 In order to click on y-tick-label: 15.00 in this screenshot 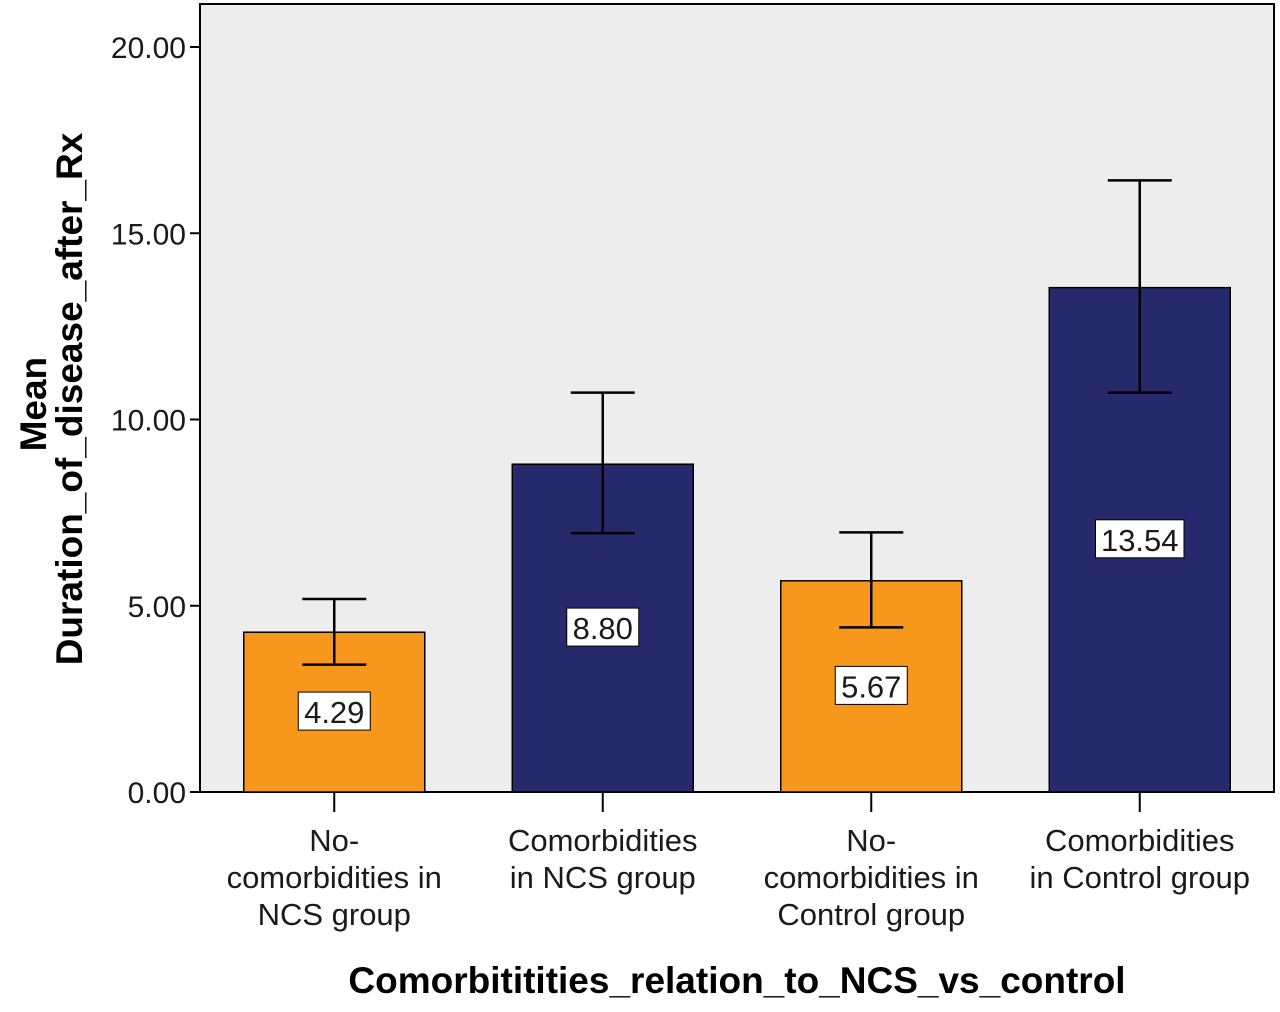, I will do `click(148, 234)`.